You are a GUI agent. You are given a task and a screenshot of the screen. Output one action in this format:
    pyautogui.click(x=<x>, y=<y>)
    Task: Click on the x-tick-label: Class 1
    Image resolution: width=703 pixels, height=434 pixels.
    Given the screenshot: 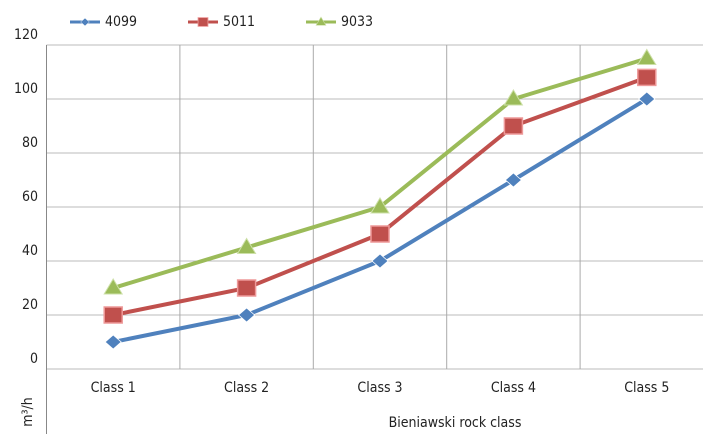 What is the action you would take?
    pyautogui.click(x=113, y=388)
    